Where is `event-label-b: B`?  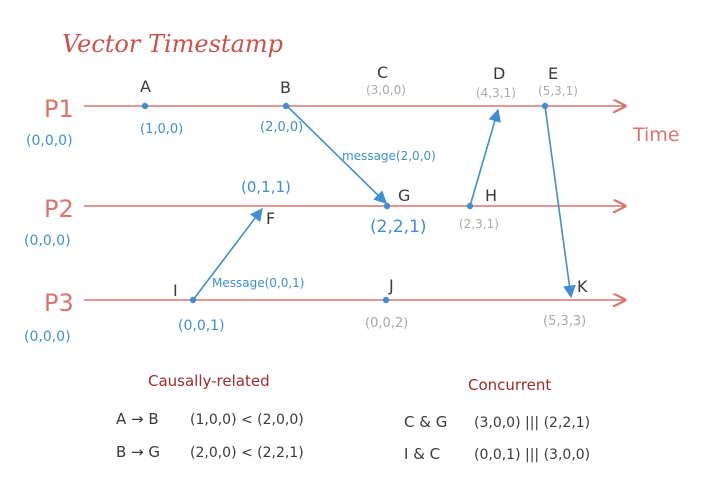
event-label-b: B is located at coordinates (285, 87).